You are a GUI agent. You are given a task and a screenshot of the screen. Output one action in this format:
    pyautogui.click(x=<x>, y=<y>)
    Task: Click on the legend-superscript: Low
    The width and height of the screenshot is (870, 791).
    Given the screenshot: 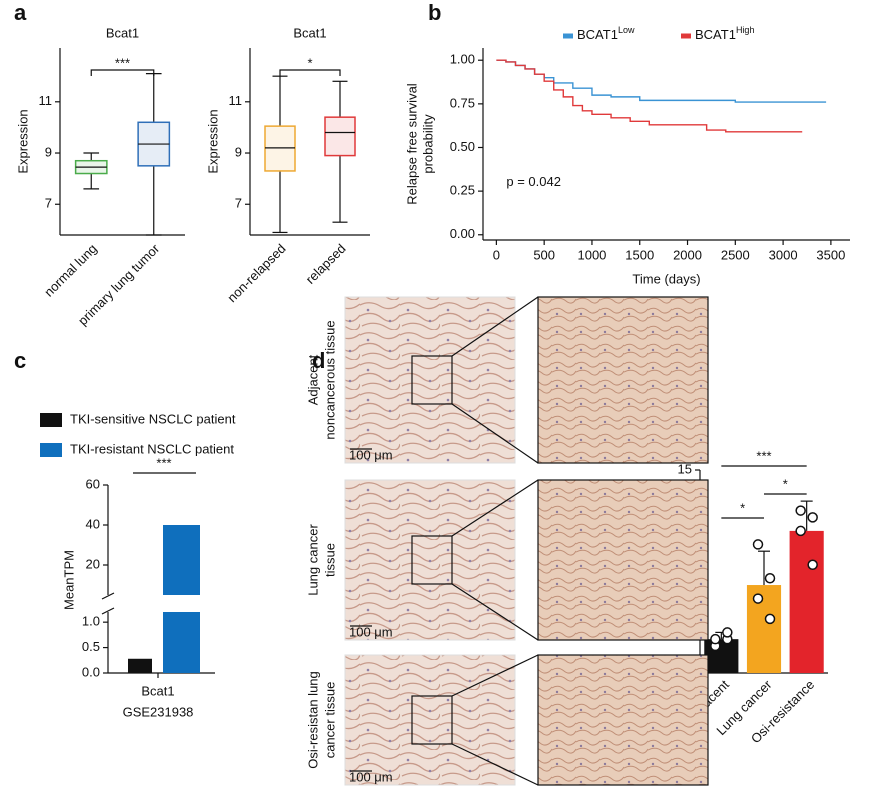 What is the action you would take?
    pyautogui.click(x=626, y=30)
    